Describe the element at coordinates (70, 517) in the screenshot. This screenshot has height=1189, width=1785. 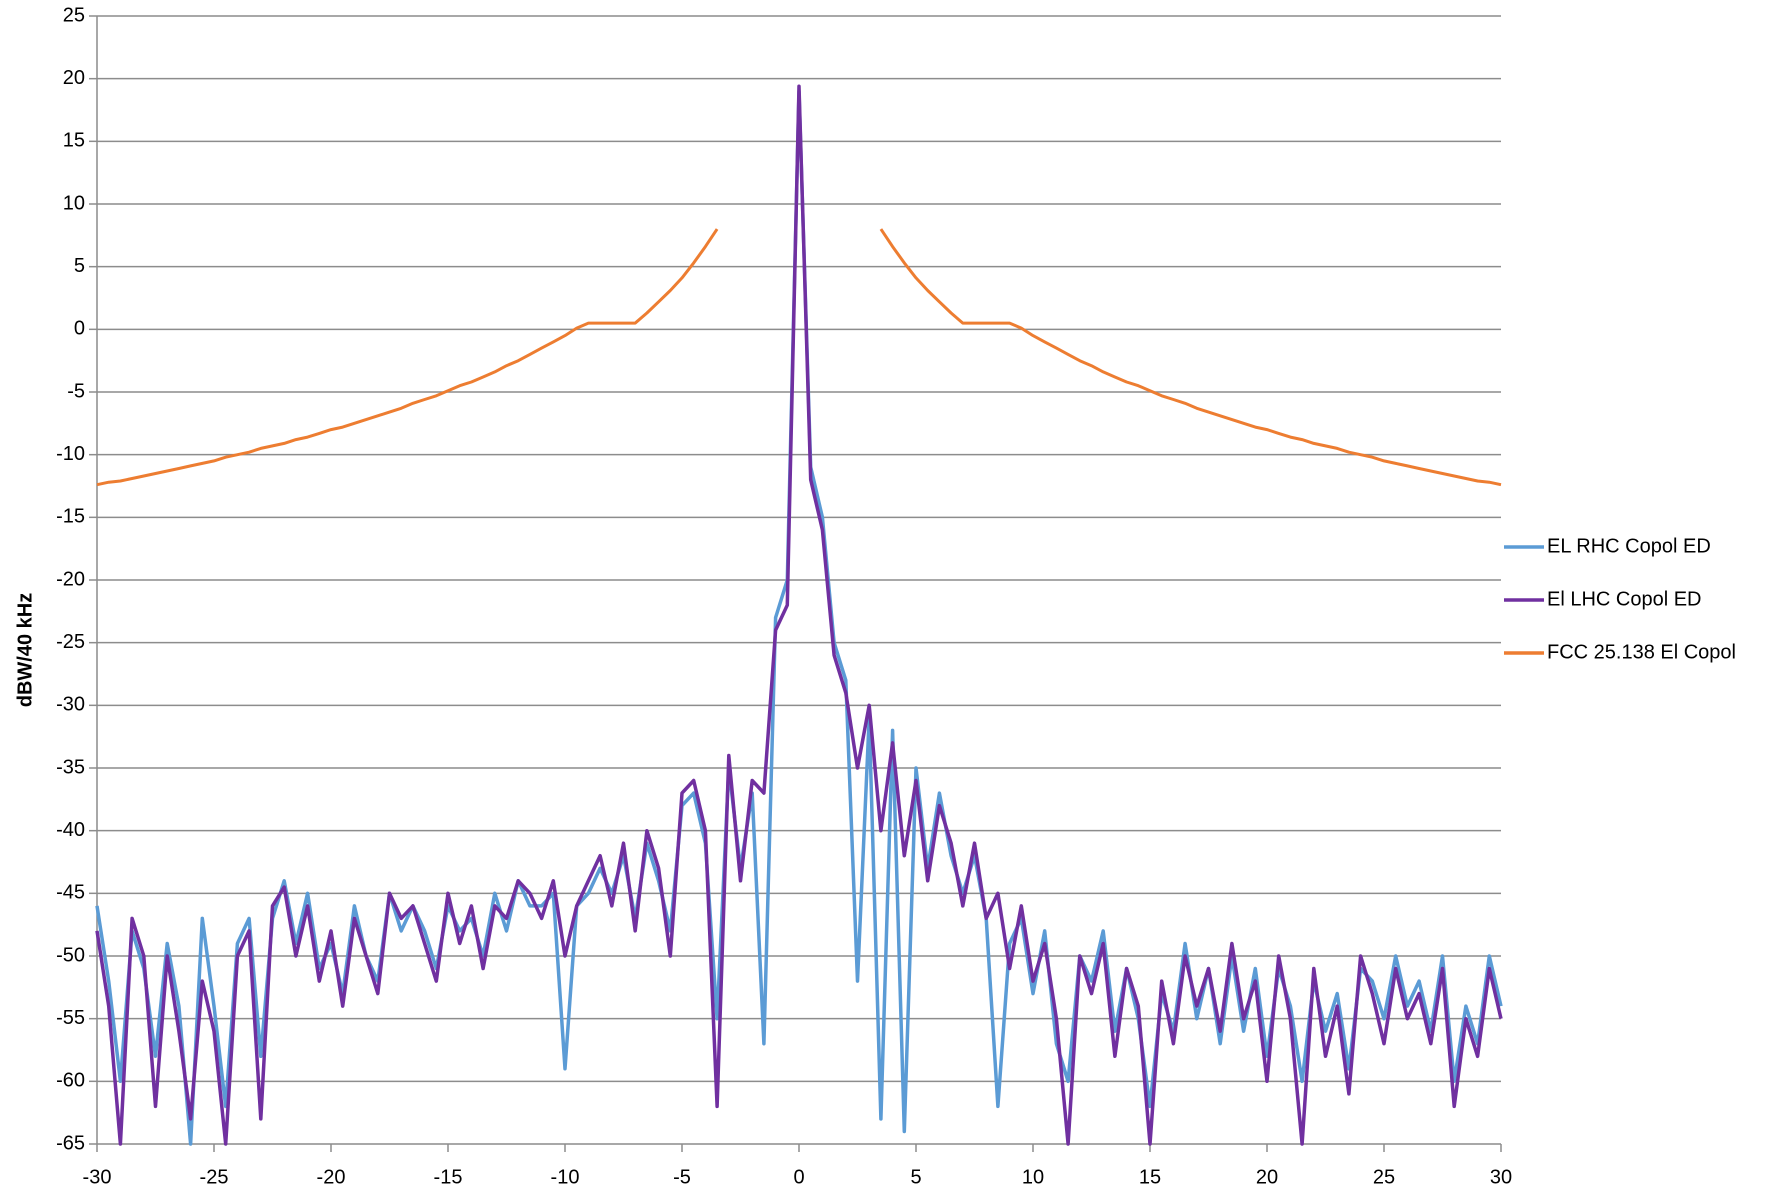
I see `y-tick-label: -15` at that location.